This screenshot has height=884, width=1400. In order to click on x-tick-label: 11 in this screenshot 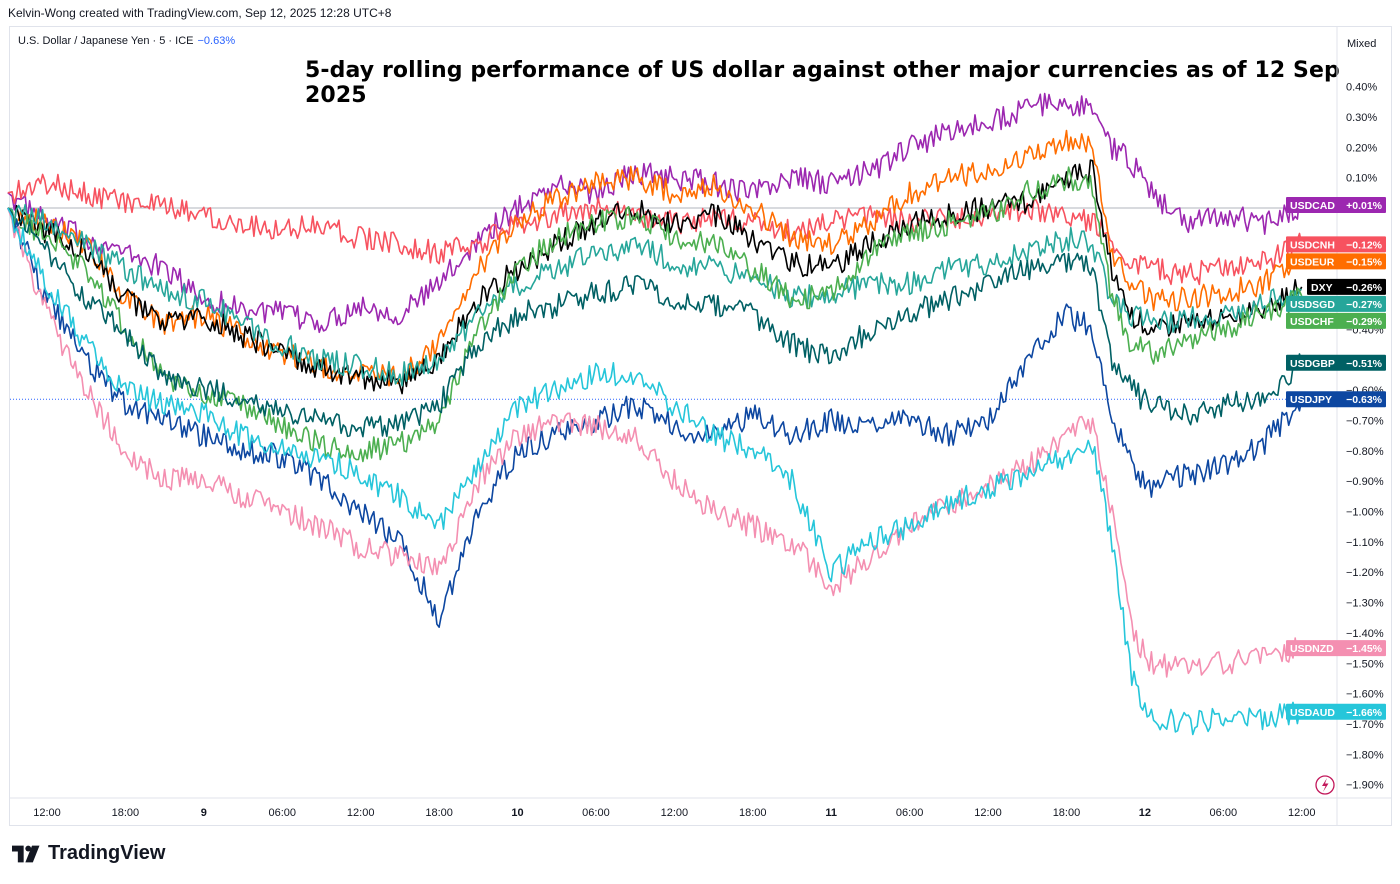, I will do `click(831, 813)`.